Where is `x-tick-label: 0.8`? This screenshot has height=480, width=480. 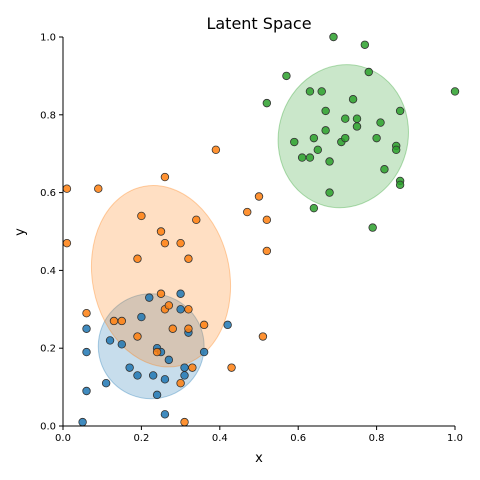 x-tick-label: 0.8 is located at coordinates (377, 438).